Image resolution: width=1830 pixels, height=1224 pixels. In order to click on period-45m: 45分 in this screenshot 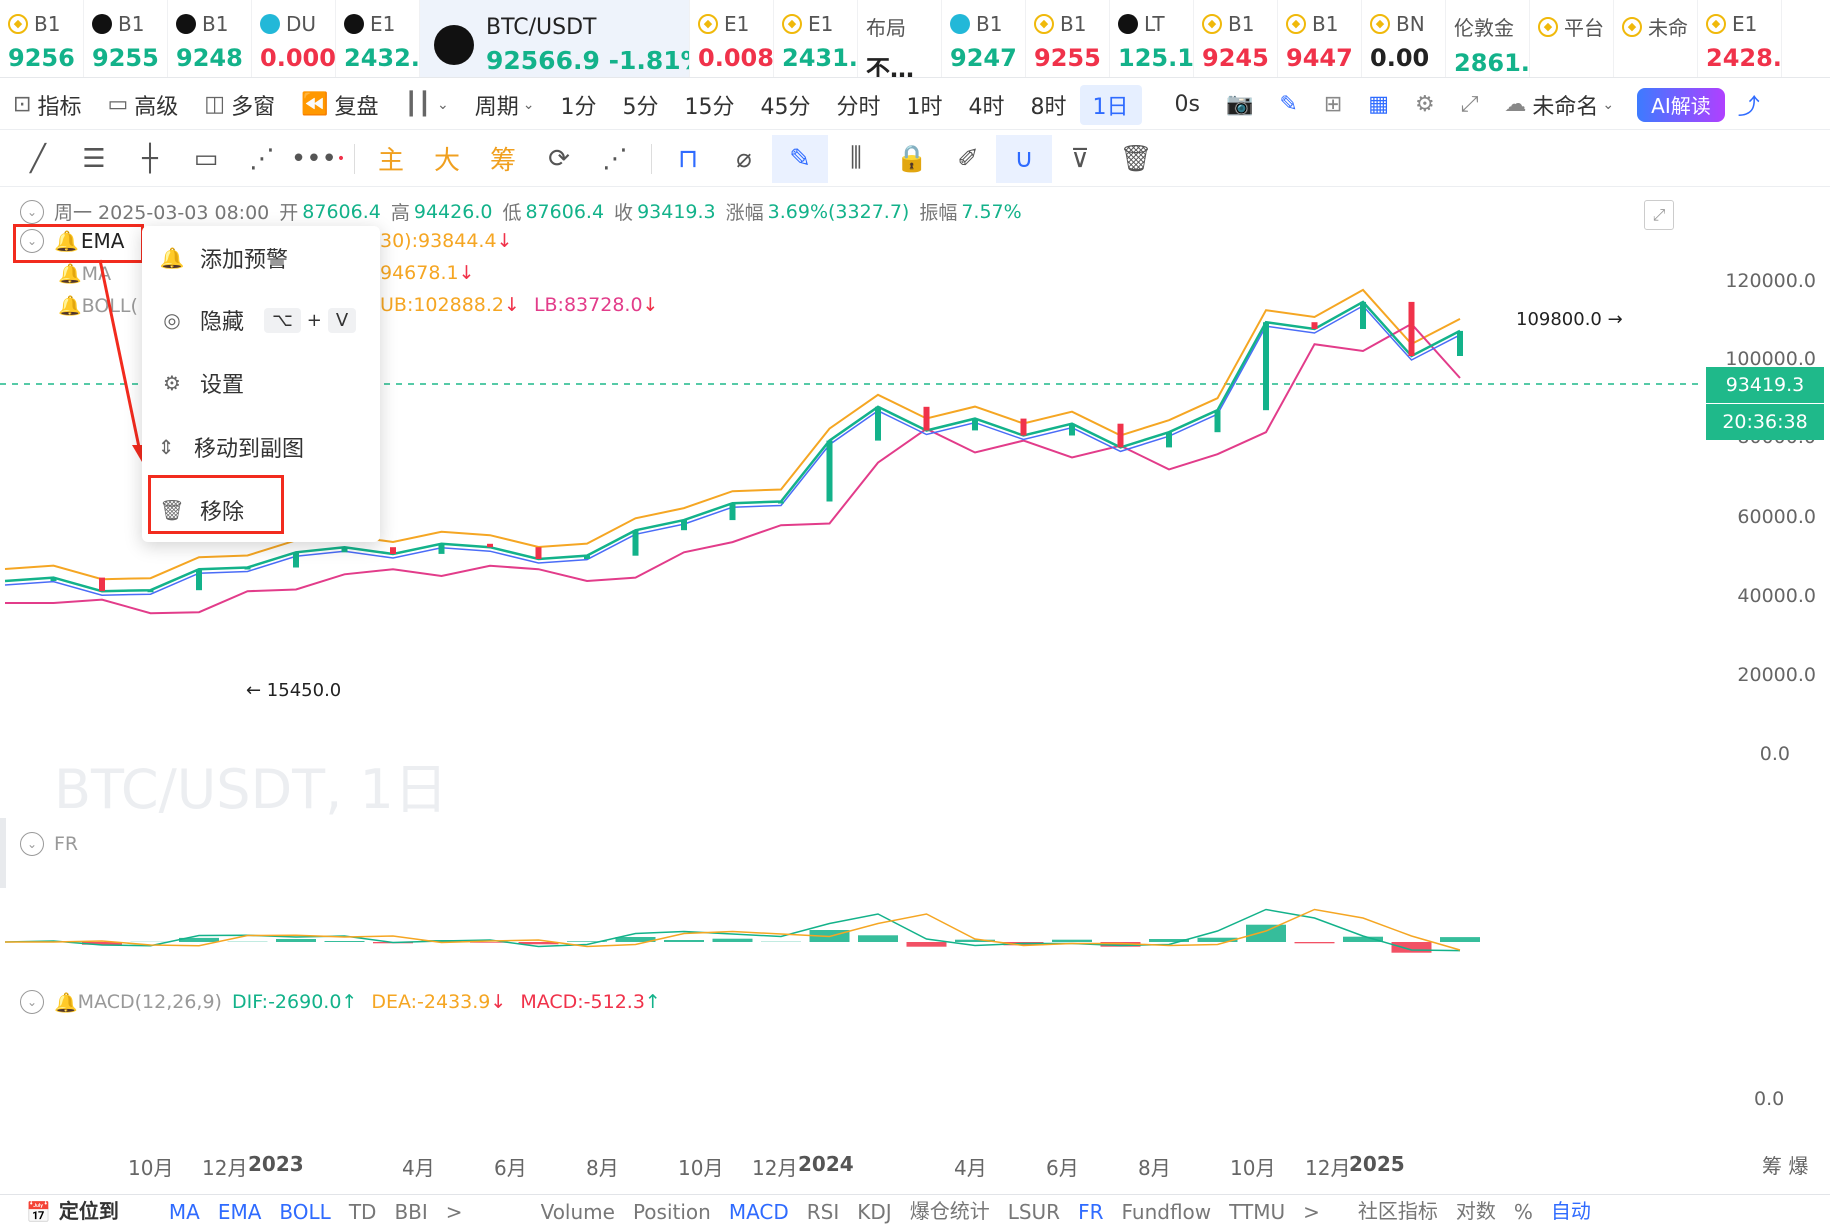, I will do `click(785, 107)`.